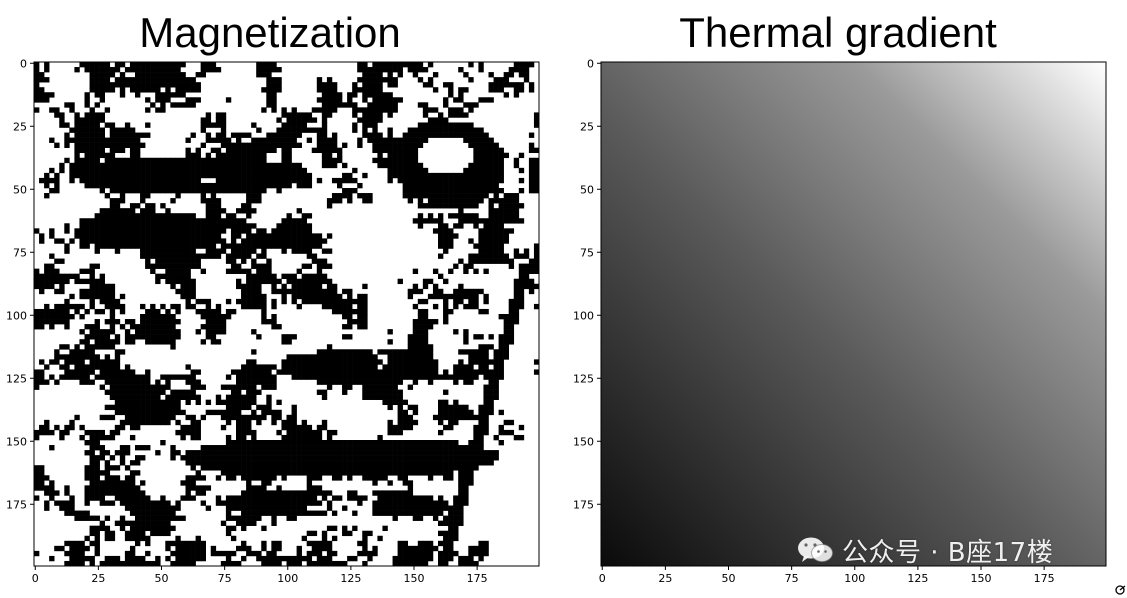 The image size is (1127, 598). I want to click on thermal-y-tick-label: 50, so click(587, 189).